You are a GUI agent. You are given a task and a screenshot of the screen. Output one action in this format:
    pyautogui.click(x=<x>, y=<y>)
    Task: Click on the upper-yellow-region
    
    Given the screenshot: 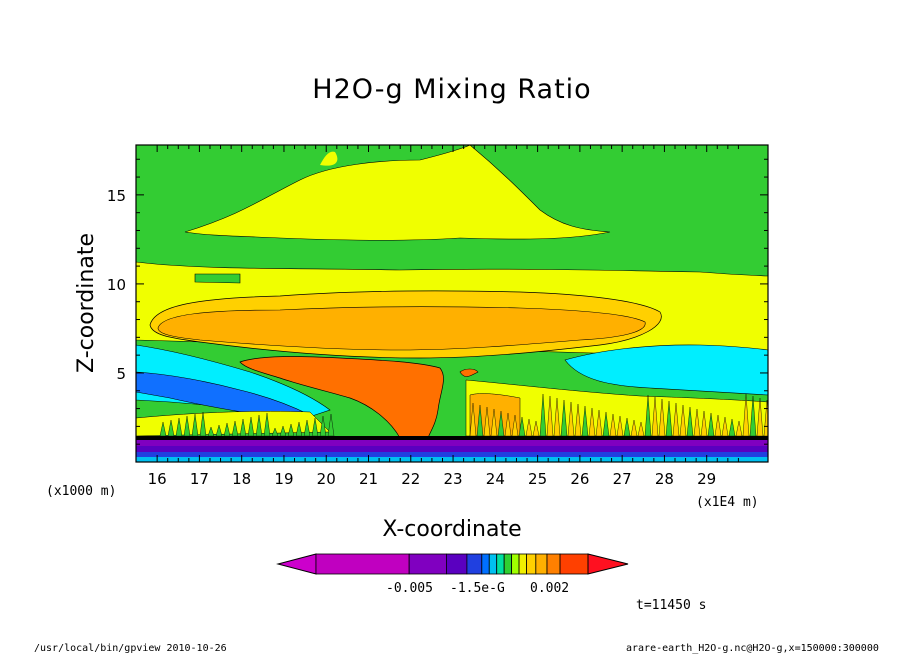 What is the action you would take?
    pyautogui.click(x=397, y=193)
    